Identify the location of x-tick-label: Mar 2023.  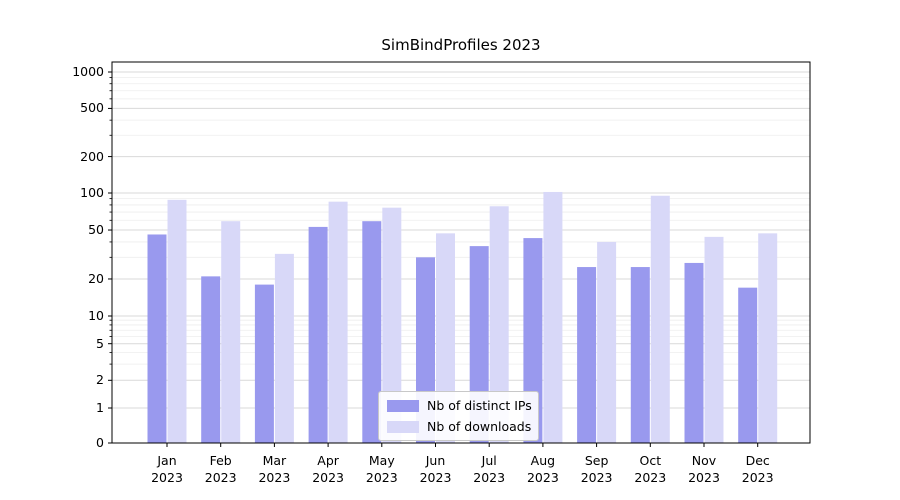
(274, 469).